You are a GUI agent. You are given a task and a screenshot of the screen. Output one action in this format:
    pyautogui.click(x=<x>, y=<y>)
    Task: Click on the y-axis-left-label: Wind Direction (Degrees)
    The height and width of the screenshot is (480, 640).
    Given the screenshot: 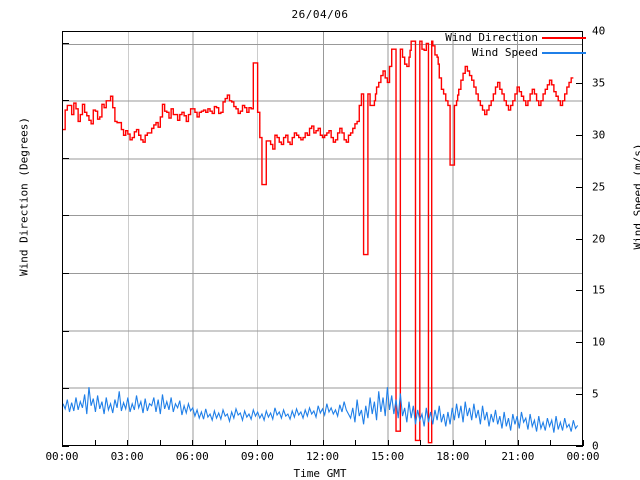 What is the action you would take?
    pyautogui.click(x=24, y=196)
    